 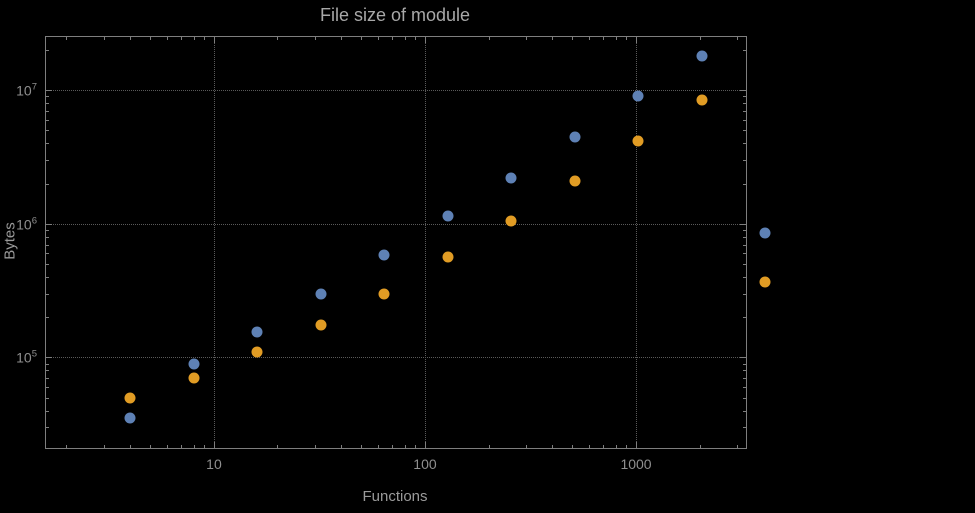 I want to click on x-axis-label: Functions, so click(x=395, y=496).